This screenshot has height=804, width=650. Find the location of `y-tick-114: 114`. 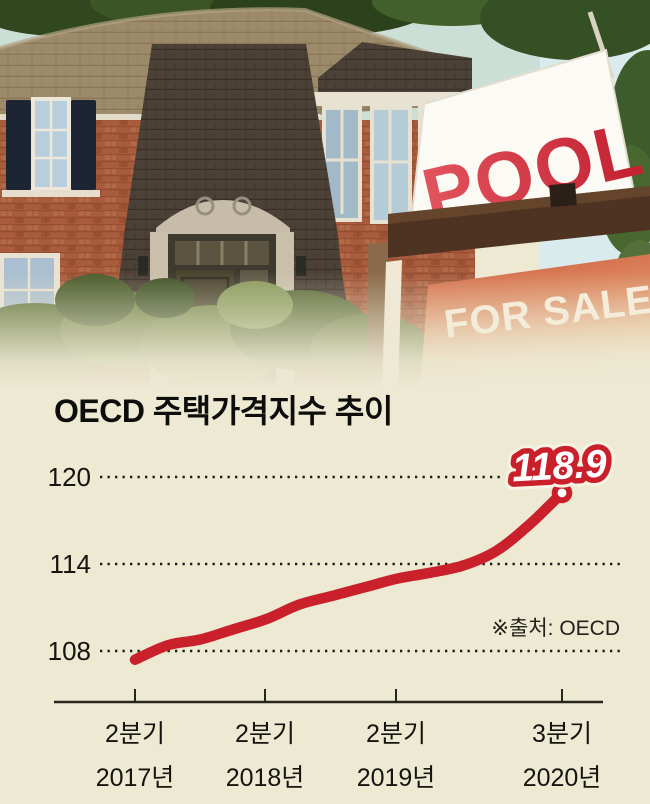

y-tick-114: 114 is located at coordinates (70, 564).